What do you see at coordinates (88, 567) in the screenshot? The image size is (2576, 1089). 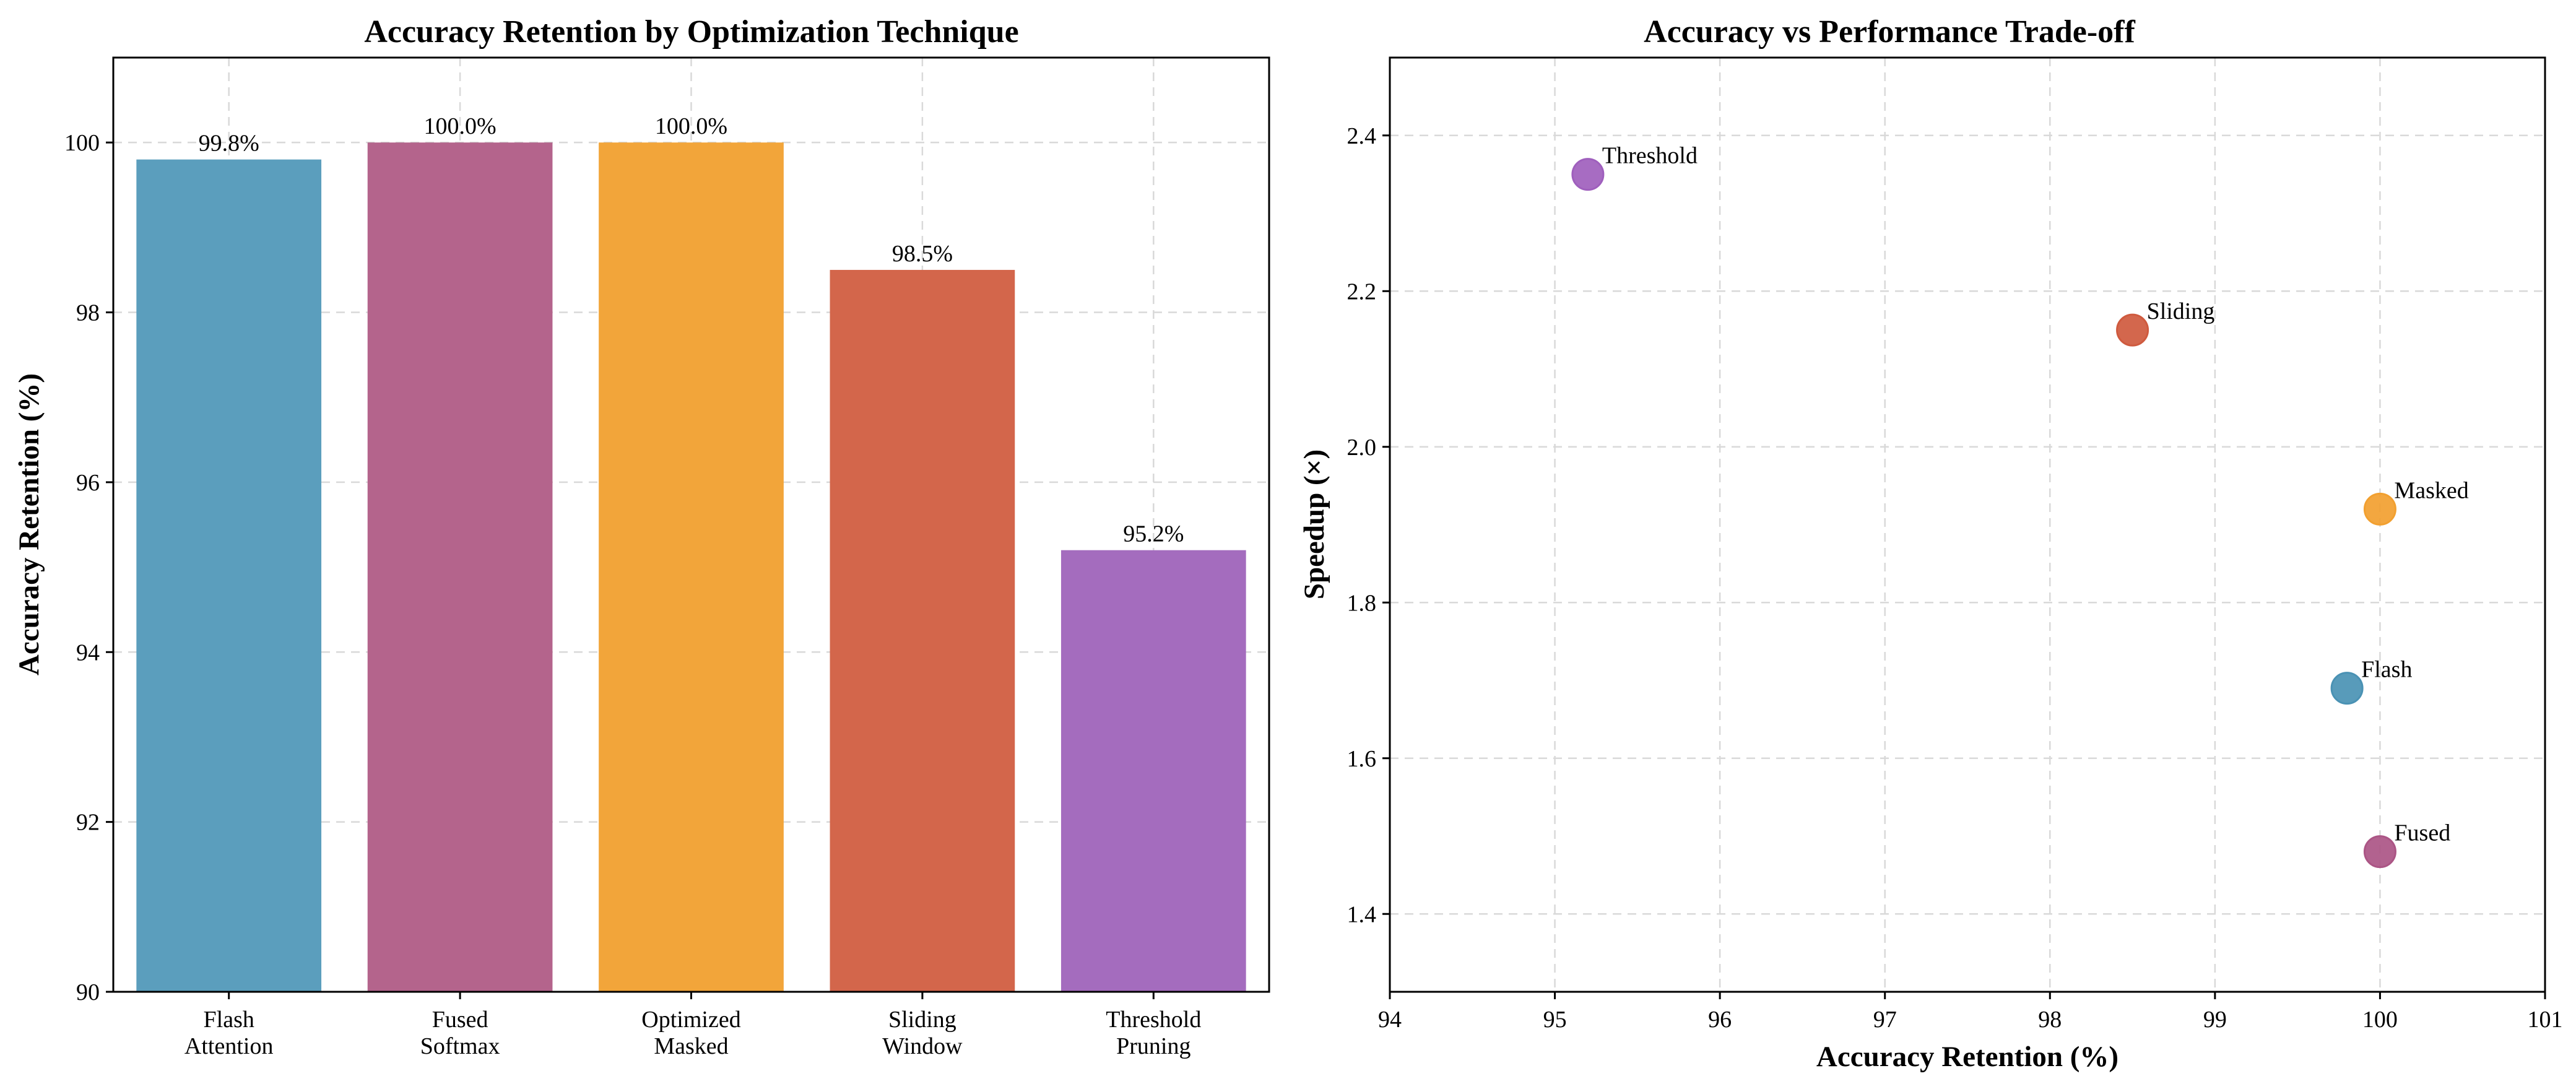 I see `bar-chart-y-ticks: 90 92 94 96 98 100` at bounding box center [88, 567].